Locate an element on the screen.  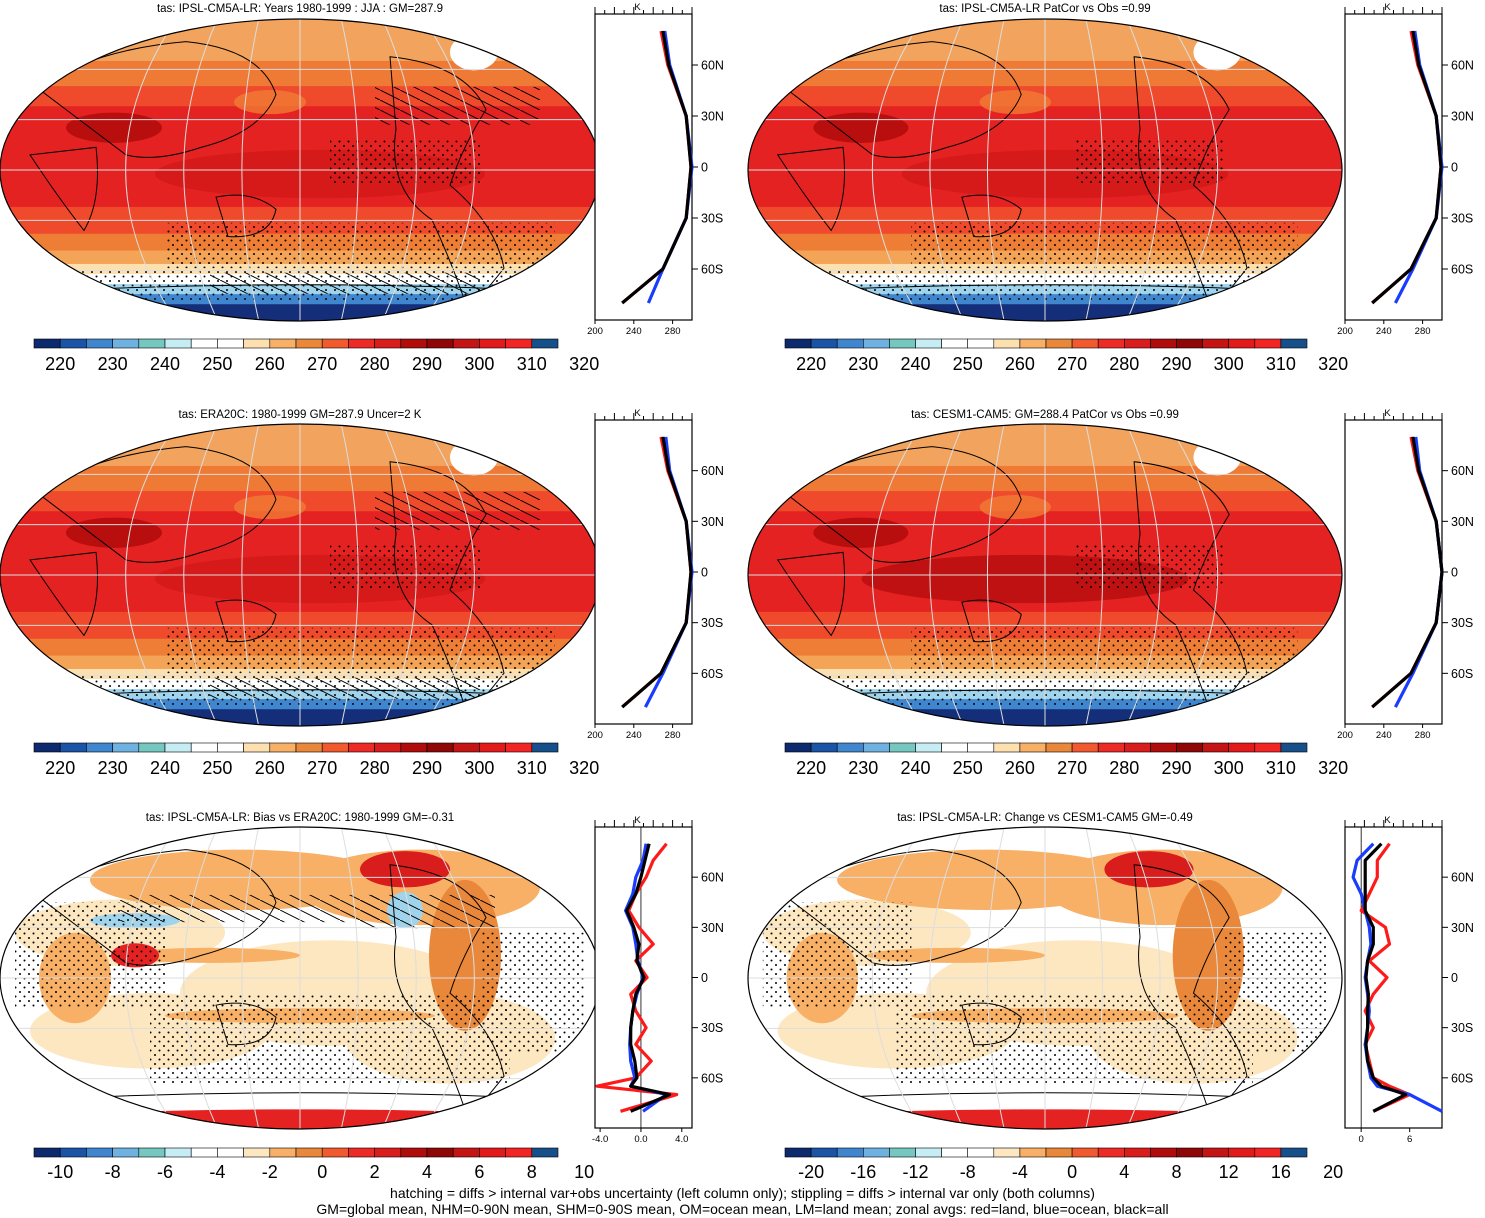
profile-lat-label: 0 is located at coordinates (1454, 573).